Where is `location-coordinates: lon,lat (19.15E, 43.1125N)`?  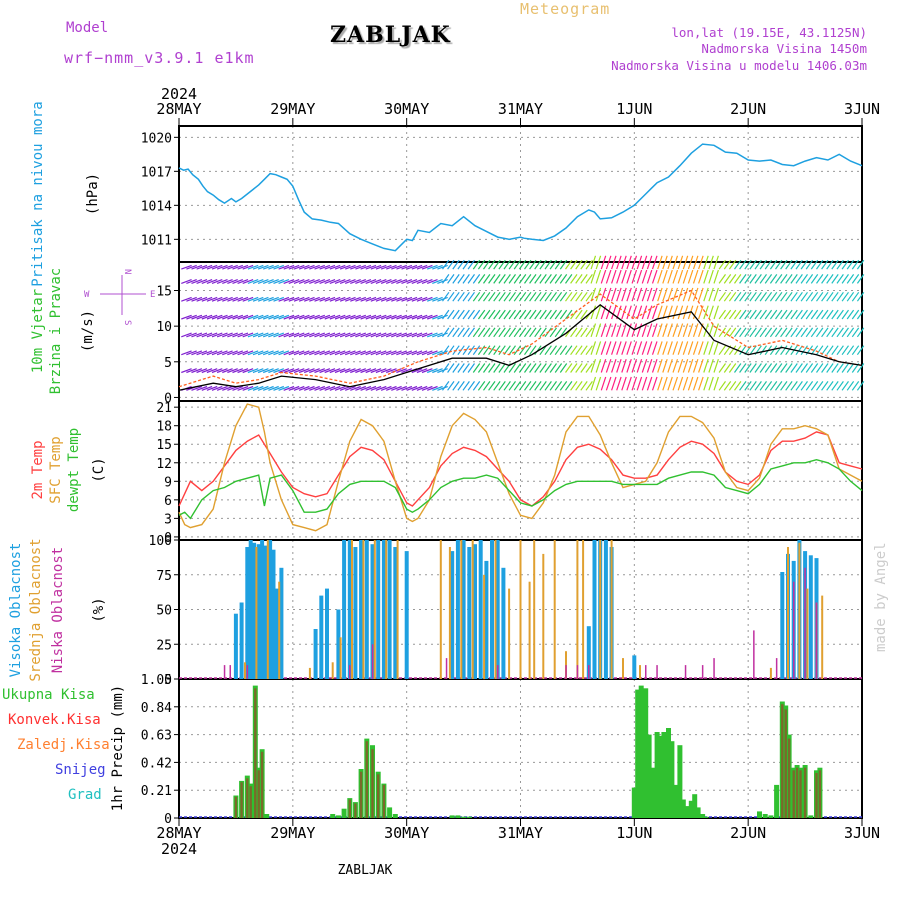 location-coordinates: lon,lat (19.15E, 43.1125N) is located at coordinates (769, 32).